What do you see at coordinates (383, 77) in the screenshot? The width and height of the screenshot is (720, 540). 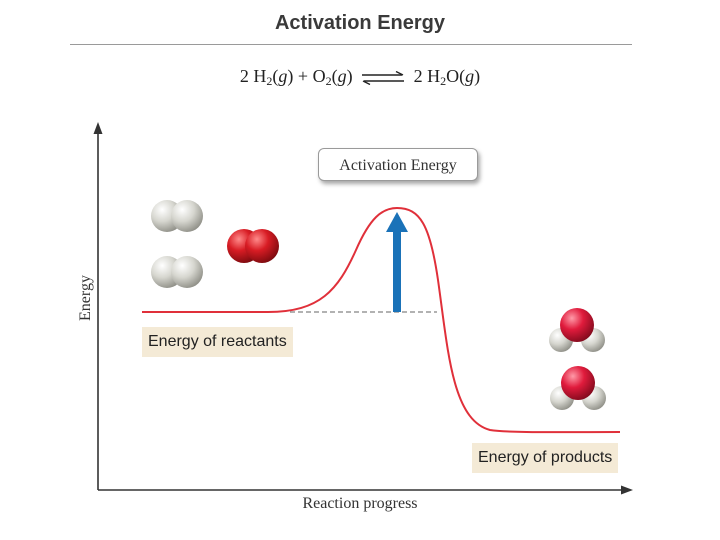 I see `equilibrium-arrows-icon` at bounding box center [383, 77].